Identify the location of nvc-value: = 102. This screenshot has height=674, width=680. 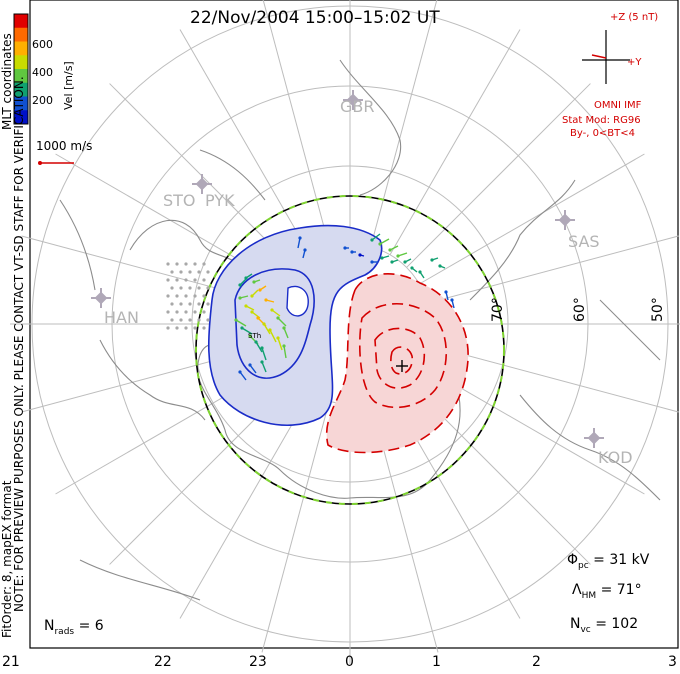
(617, 624).